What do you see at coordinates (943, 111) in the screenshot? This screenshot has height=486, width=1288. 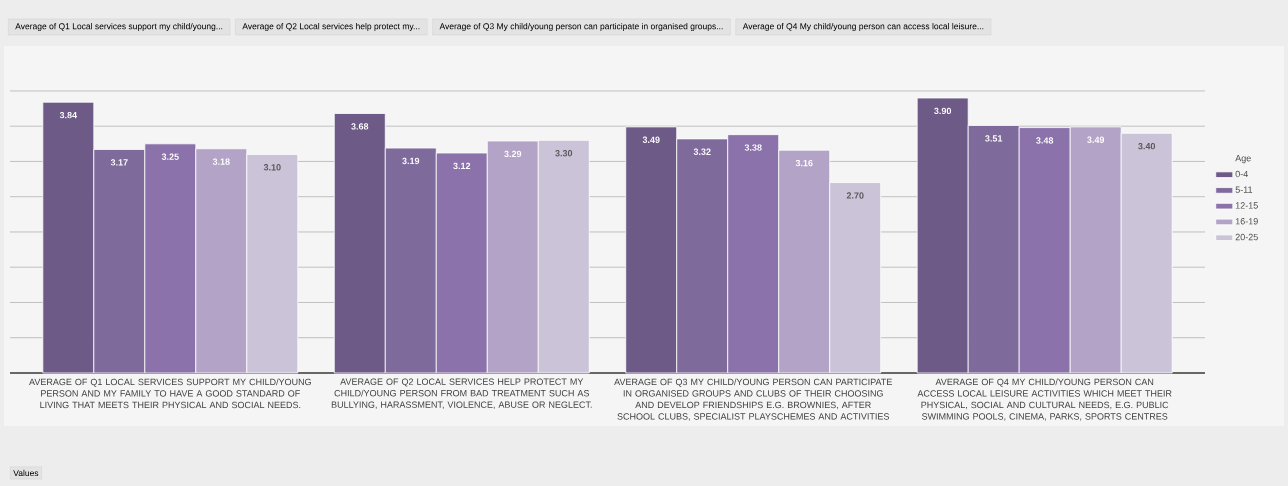 I see `data-label: 3.90` at bounding box center [943, 111].